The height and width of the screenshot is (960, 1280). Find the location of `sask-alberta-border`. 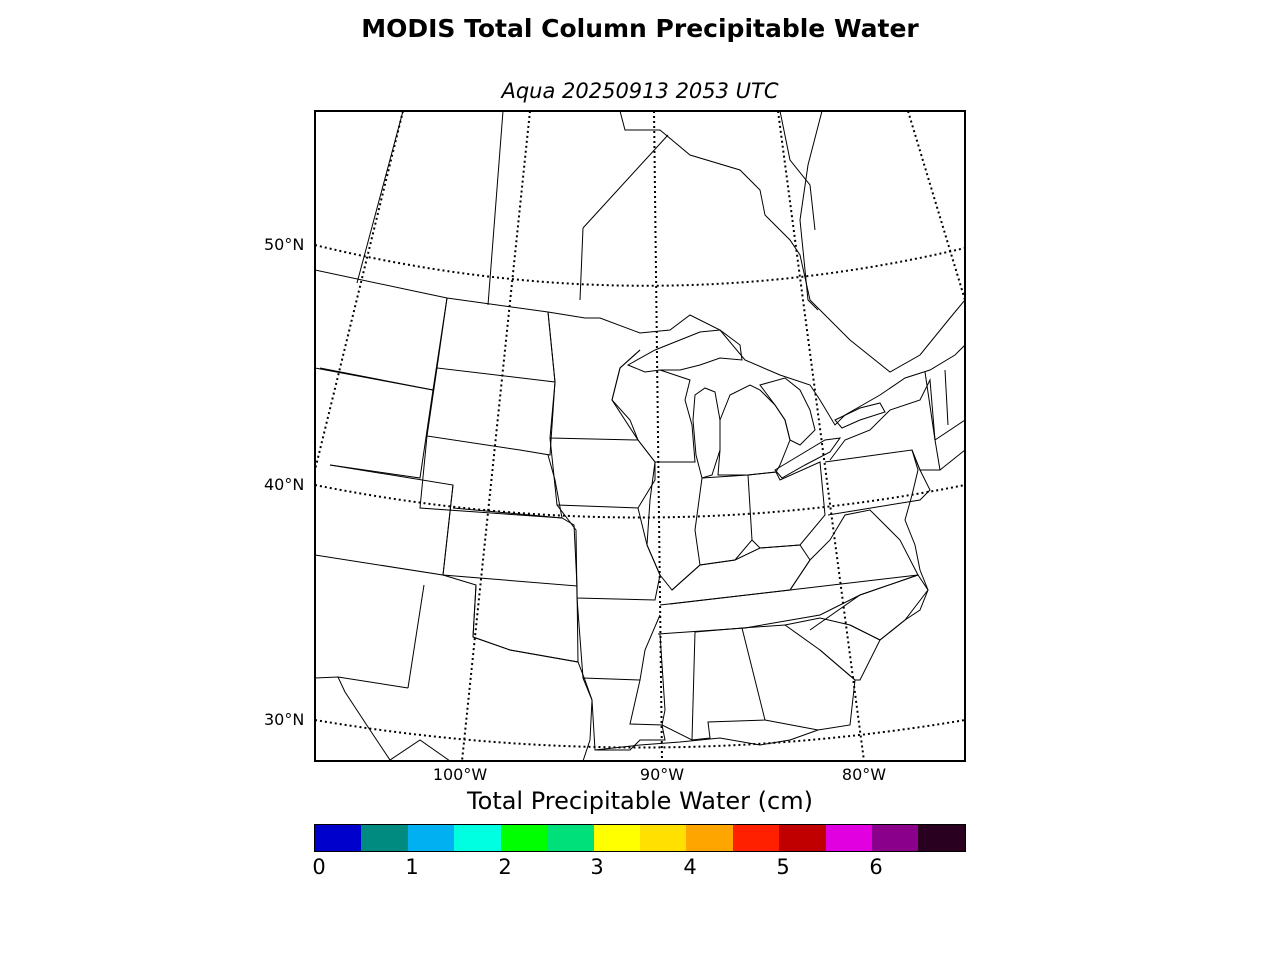

sask-alberta-border is located at coordinates (380, 197).